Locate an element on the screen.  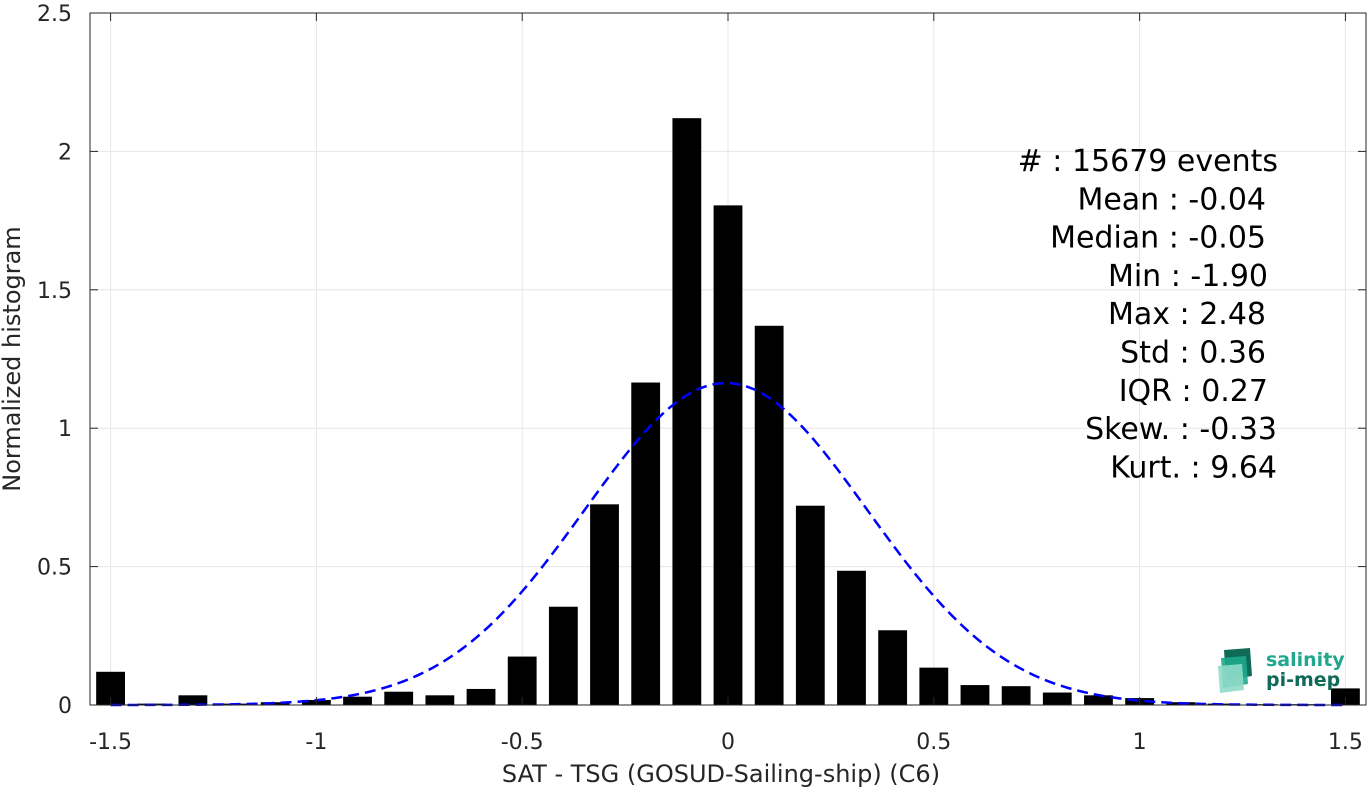
x-tick-label: -0.5 is located at coordinates (522, 742).